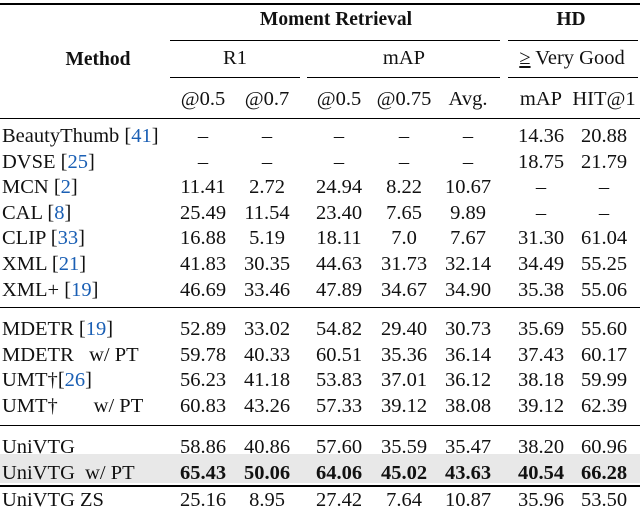  Describe the element at coordinates (604, 354) in the screenshot. I see `table-cell: 60.17` at that location.